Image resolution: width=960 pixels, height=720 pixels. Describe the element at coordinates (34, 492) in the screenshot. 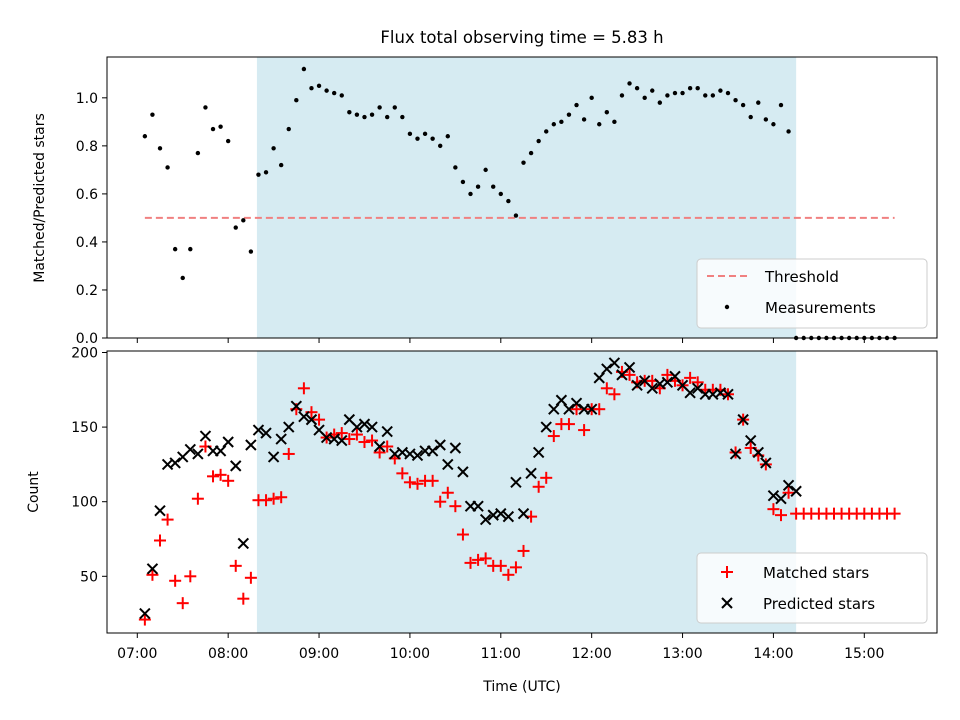

I see `bottom-y-axis-label: Count` at that location.